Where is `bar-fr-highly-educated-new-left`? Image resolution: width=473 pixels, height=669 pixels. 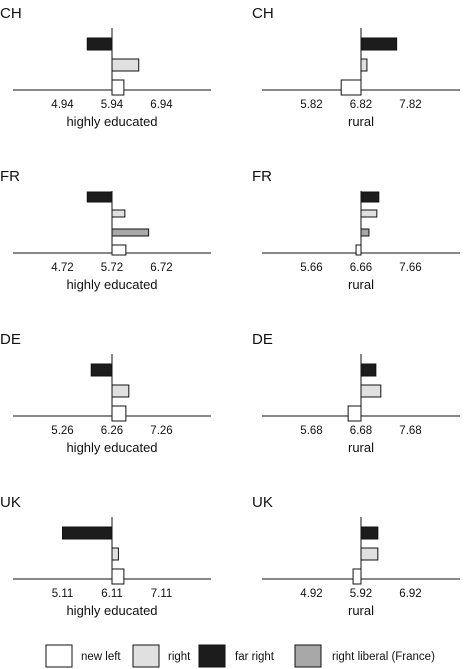 bar-fr-highly-educated-new-left is located at coordinates (119, 250).